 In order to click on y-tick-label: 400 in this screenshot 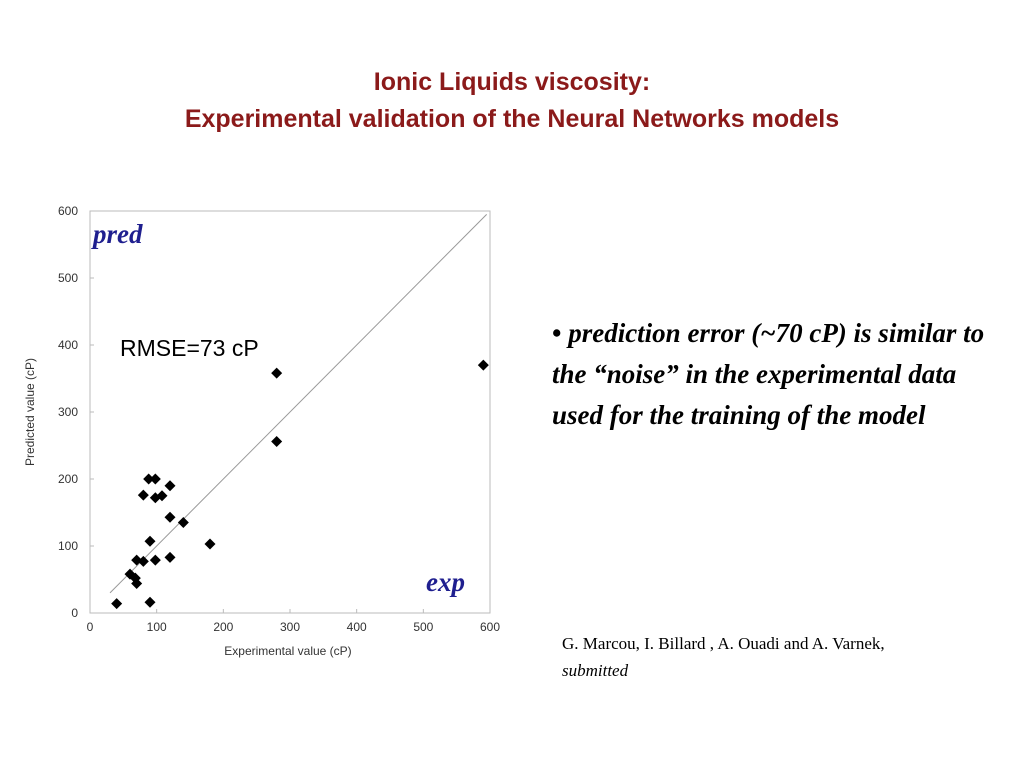, I will do `click(68, 345)`.